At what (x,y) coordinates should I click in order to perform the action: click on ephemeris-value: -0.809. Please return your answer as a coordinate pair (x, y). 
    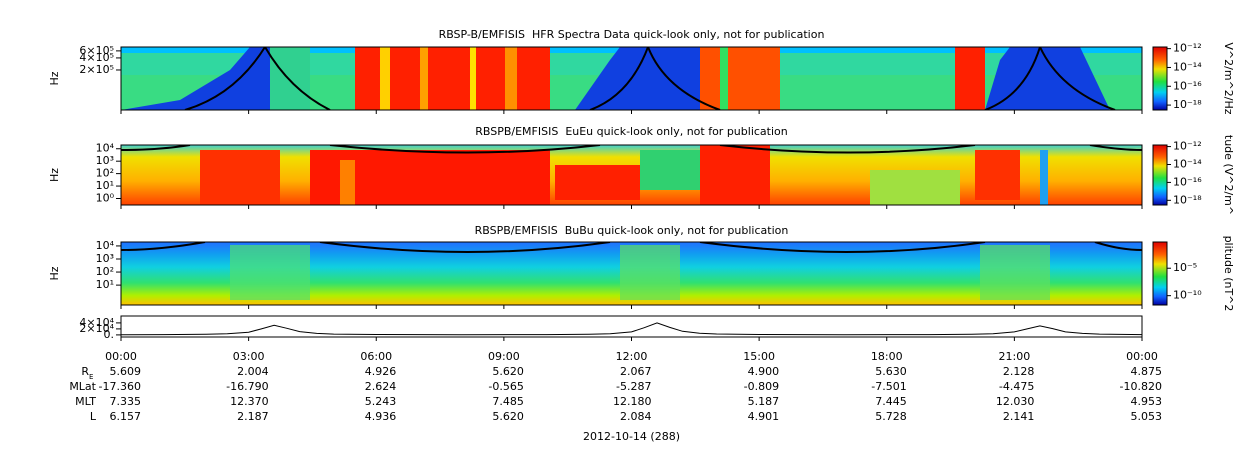
    Looking at the image, I should click on (761, 386).